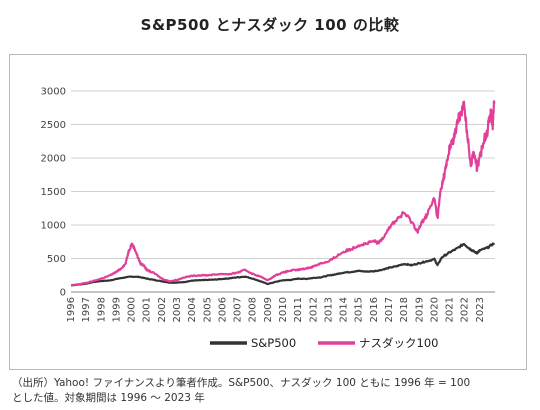  What do you see at coordinates (283, 264) in the screenshot?
I see `series-line-sp500` at bounding box center [283, 264].